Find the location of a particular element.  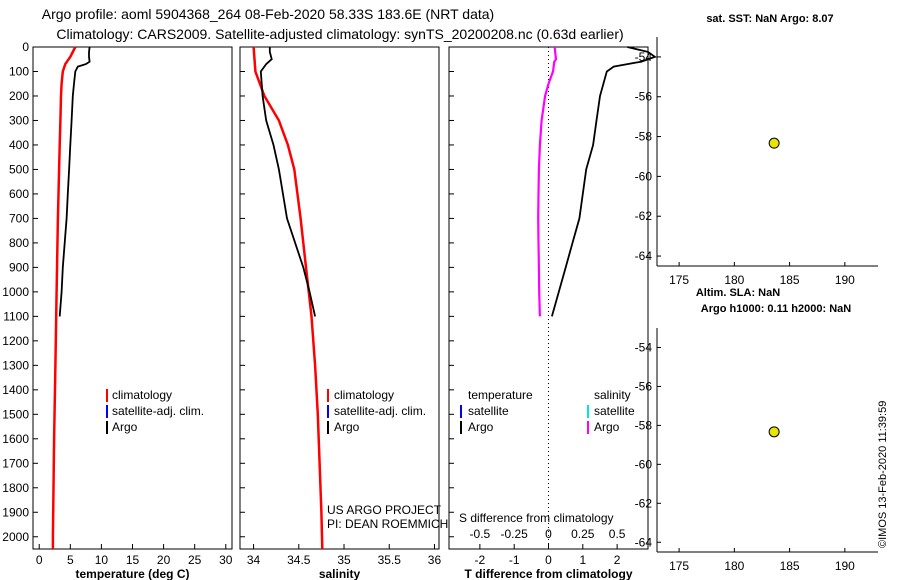

x-tick-label: 36 is located at coordinates (435, 560).